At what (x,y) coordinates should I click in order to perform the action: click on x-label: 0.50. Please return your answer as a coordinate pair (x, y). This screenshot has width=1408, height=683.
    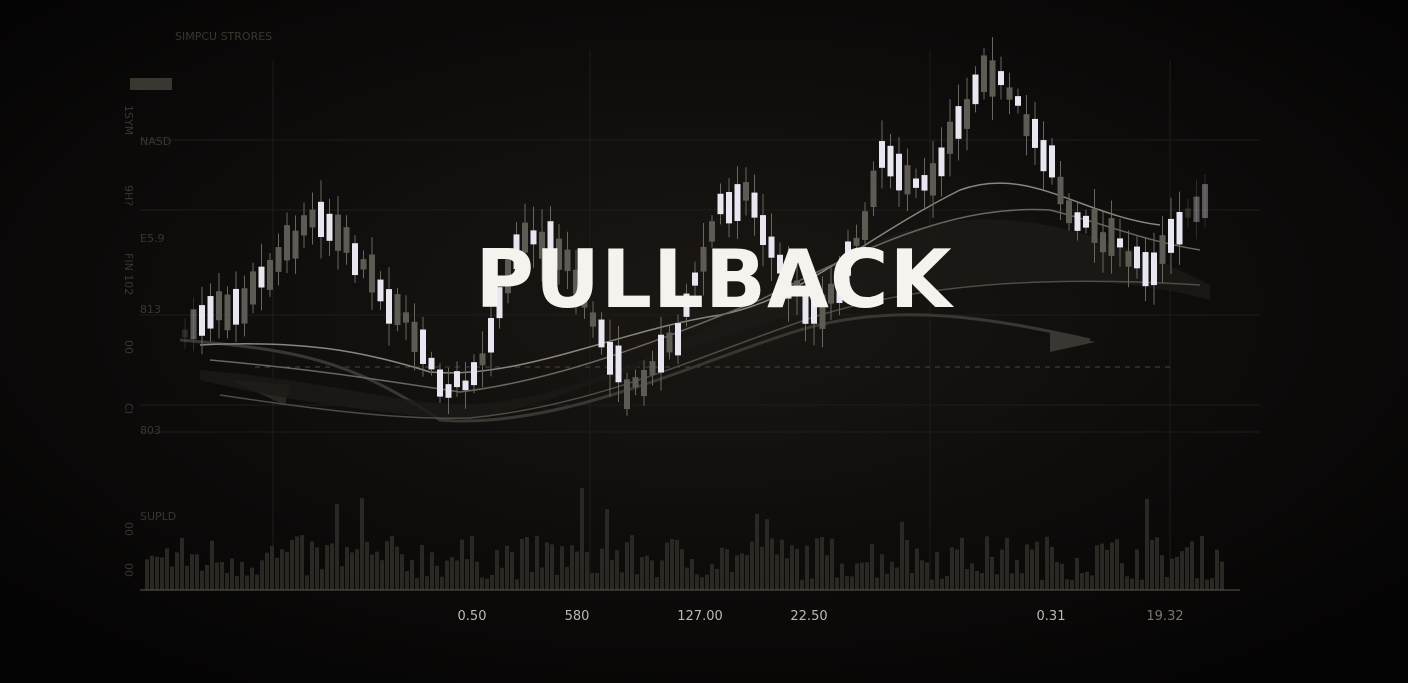
    Looking at the image, I should click on (472, 616).